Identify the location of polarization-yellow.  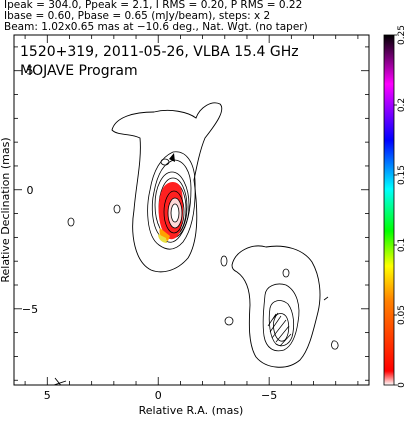
(162, 238).